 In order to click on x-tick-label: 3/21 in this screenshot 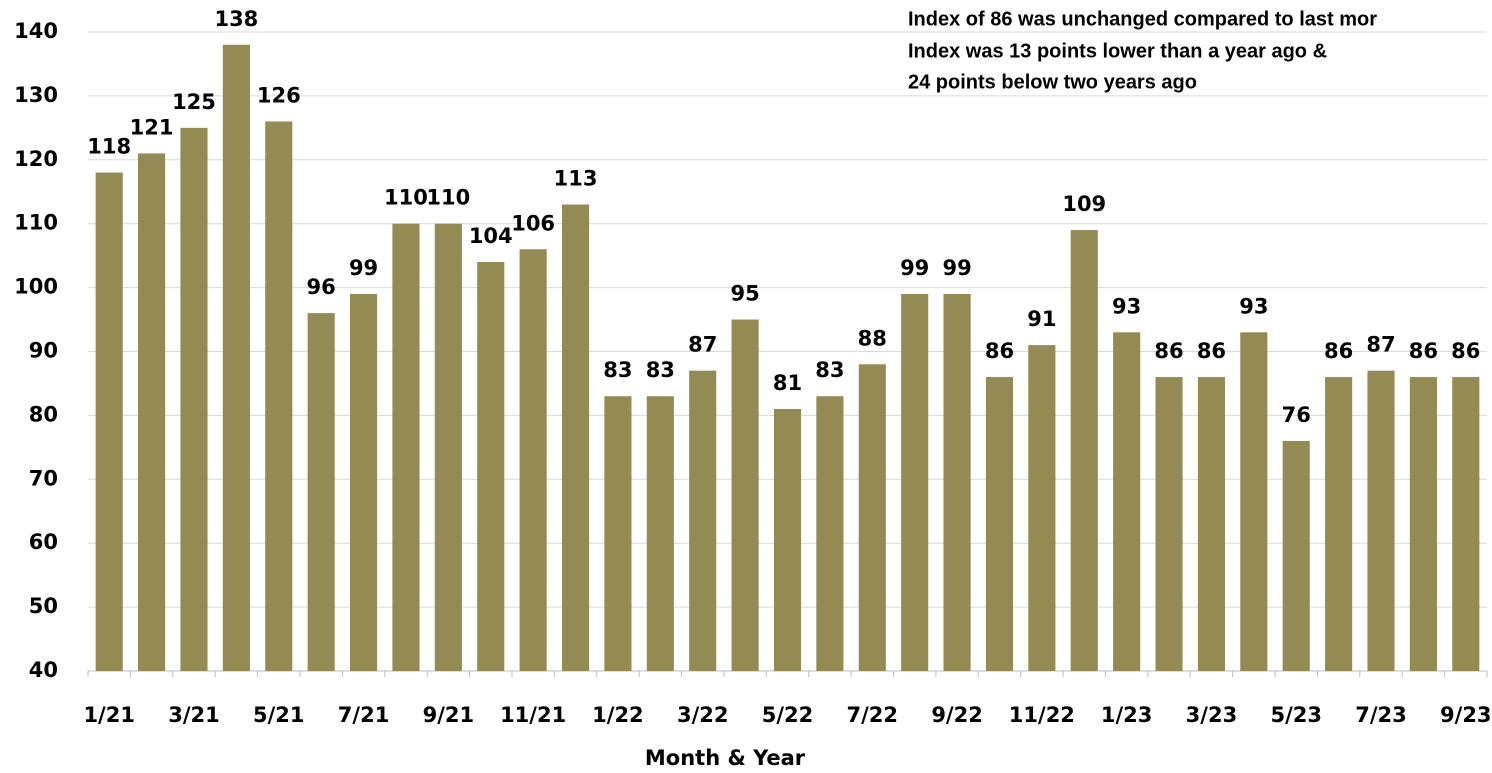, I will do `click(194, 715)`.